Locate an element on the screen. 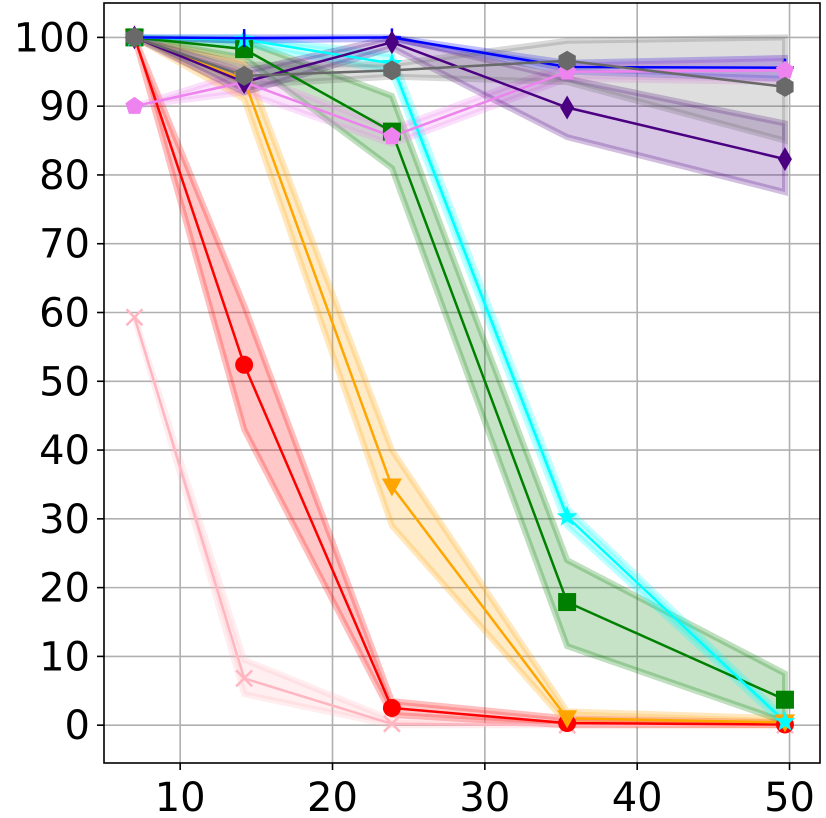  y-tick-label: 0 is located at coordinates (77, 726).